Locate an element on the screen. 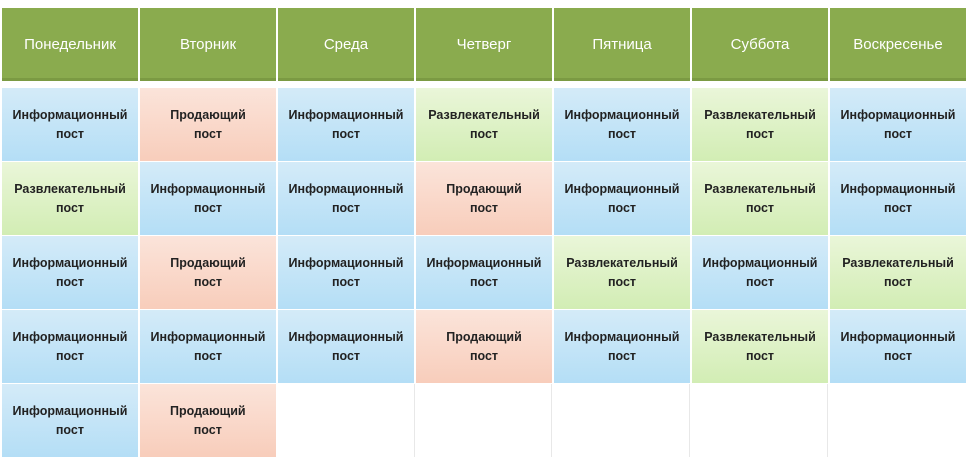  header-wednesday: Среда is located at coordinates (346, 44).